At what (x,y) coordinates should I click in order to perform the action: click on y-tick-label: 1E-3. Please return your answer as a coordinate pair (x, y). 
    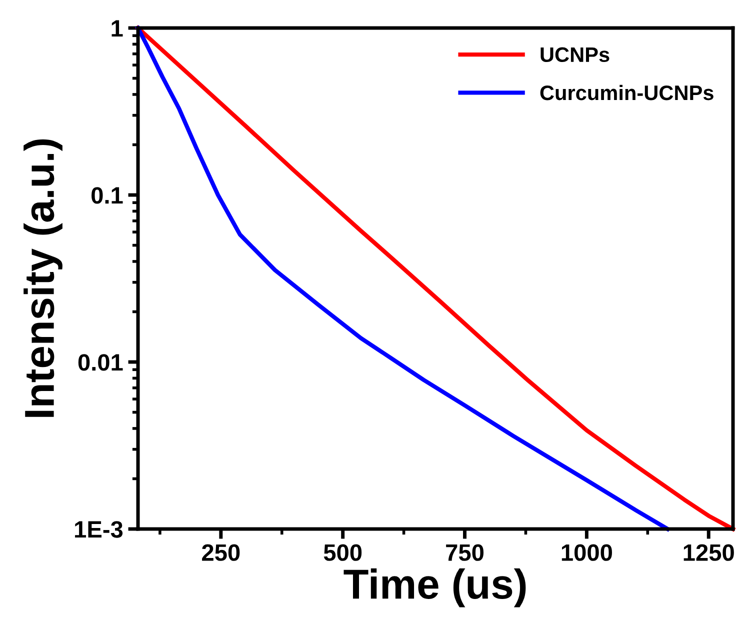
    Looking at the image, I should click on (99, 529).